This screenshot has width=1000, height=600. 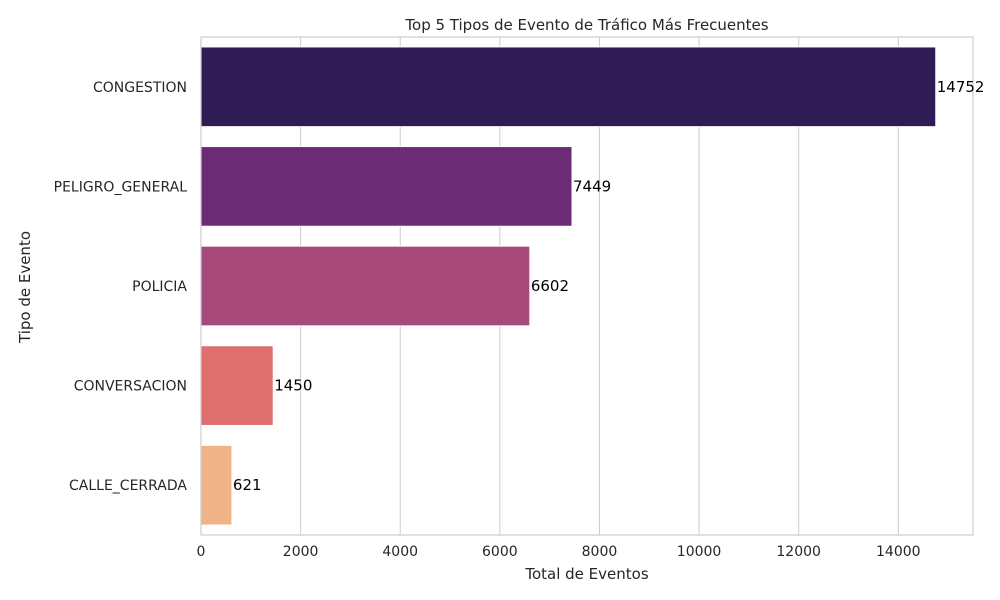 What do you see at coordinates (600, 552) in the screenshot?
I see `x-tick-label: 8000` at bounding box center [600, 552].